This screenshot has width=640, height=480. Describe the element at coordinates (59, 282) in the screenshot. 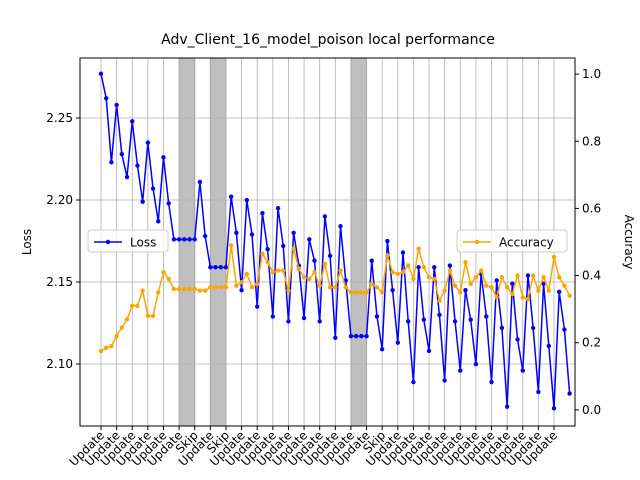

I see `y-tick-label: 2.15` at that location.